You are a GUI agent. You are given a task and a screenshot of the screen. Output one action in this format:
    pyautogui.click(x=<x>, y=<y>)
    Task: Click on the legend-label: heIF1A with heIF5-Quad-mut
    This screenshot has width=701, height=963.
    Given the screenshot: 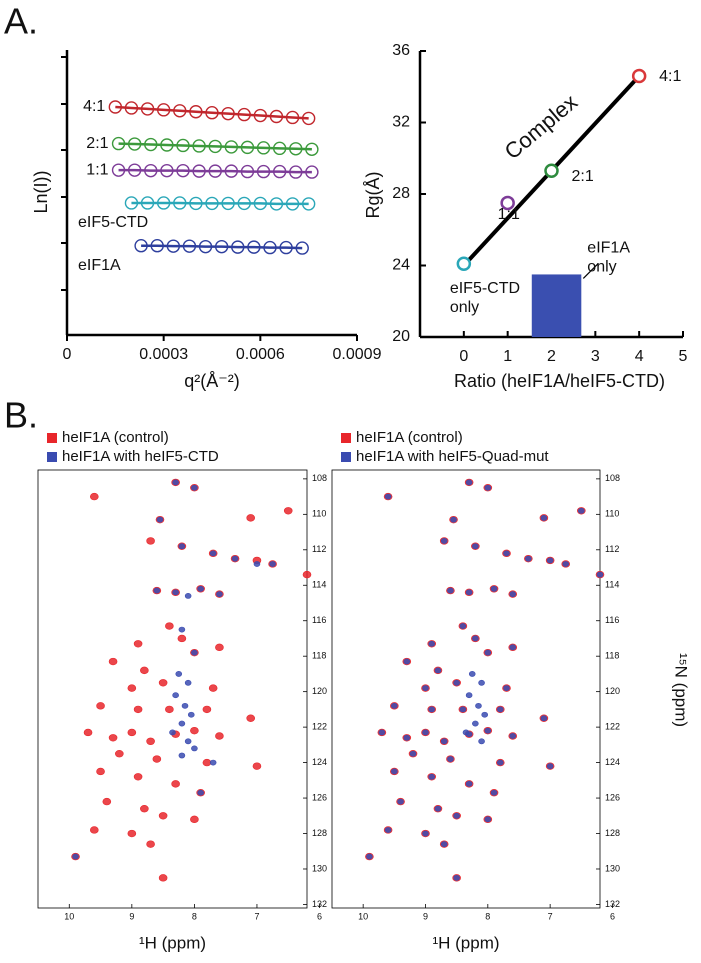 What is the action you would take?
    pyautogui.click(x=452, y=456)
    